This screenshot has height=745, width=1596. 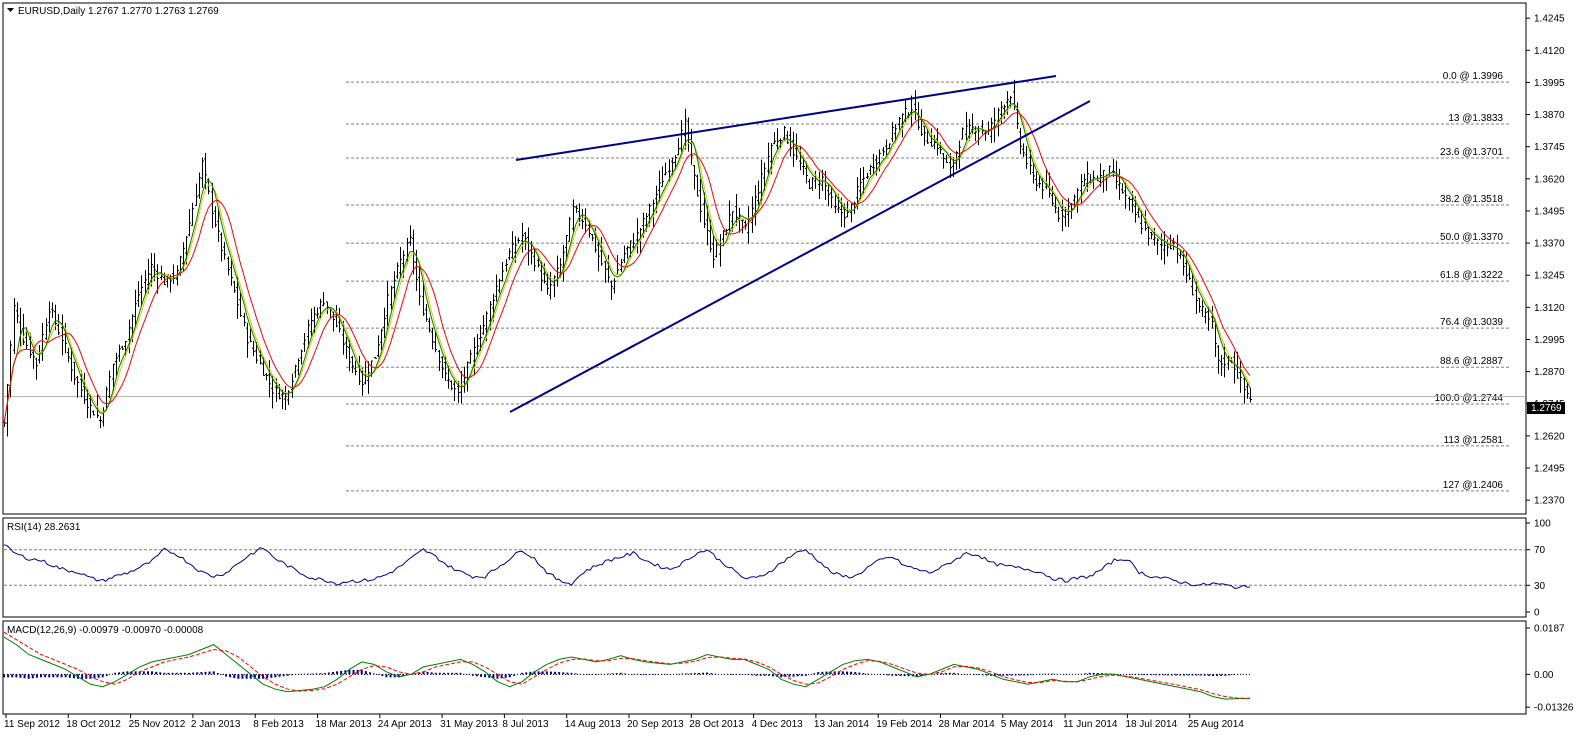 What do you see at coordinates (278, 724) in the screenshot?
I see `time-tick-label: 8 Feb 2013` at bounding box center [278, 724].